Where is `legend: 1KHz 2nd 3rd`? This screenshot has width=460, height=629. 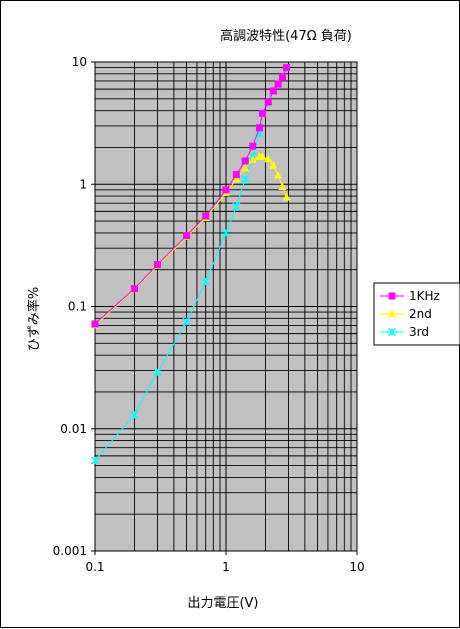 legend: 1KHz 2nd 3rd is located at coordinates (416, 314).